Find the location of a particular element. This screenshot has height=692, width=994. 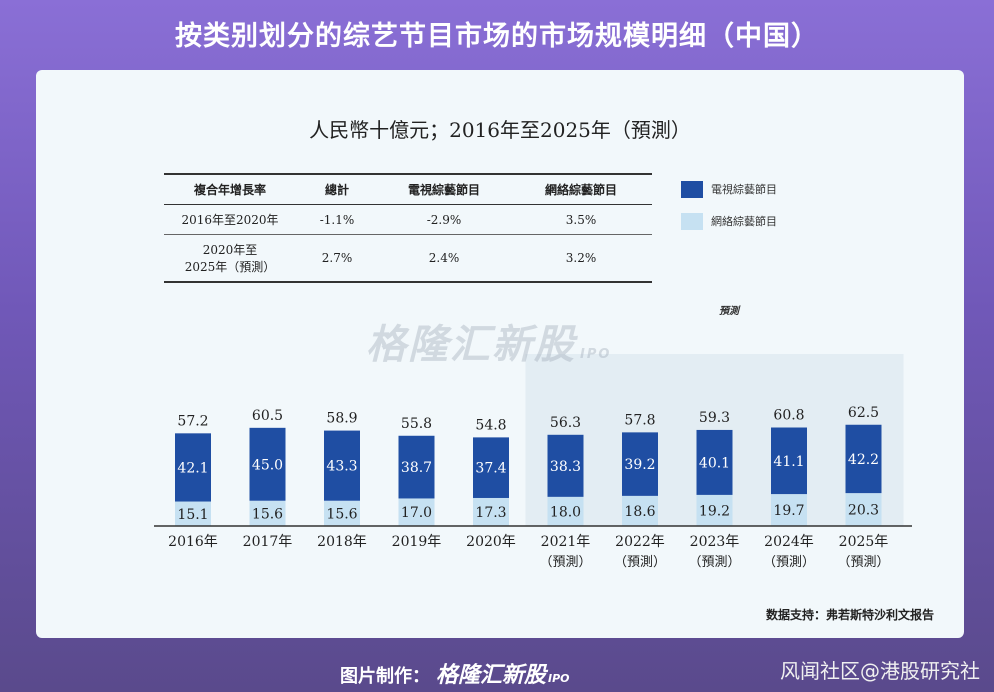

table-row: 2016年至2020年 -1.1% -2.9% 3.5% is located at coordinates (408, 219).